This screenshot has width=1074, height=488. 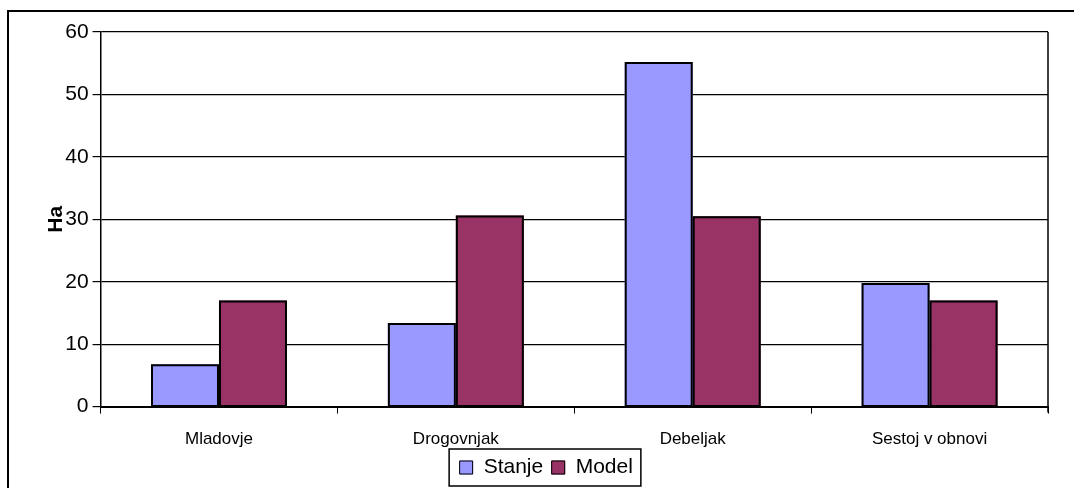 I want to click on y-tick-label: 20, so click(x=77, y=280).